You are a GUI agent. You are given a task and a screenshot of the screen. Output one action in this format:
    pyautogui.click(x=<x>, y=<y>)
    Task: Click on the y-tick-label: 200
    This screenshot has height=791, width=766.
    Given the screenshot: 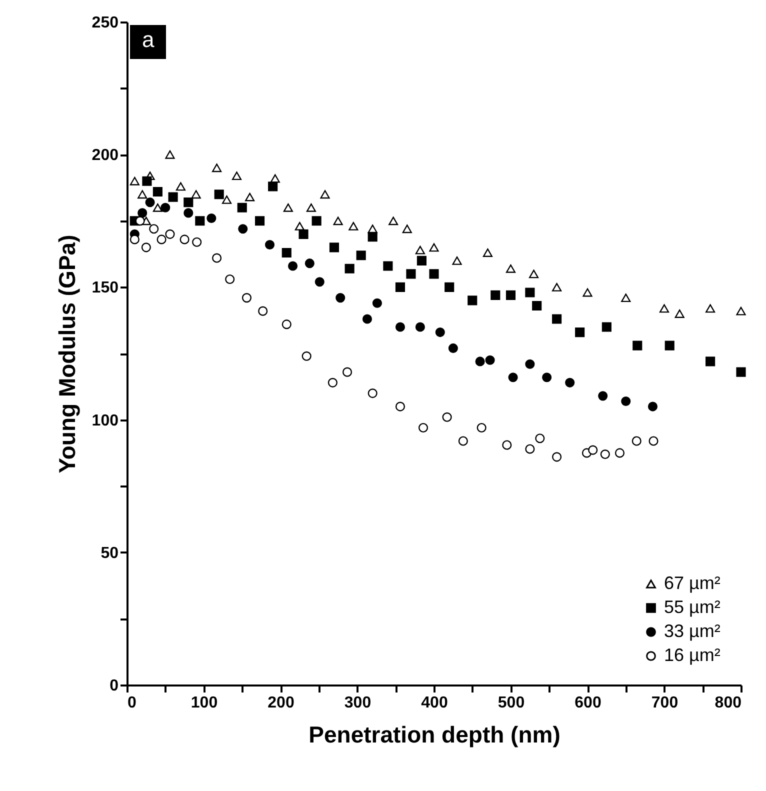 What is the action you would take?
    pyautogui.click(x=105, y=155)
    